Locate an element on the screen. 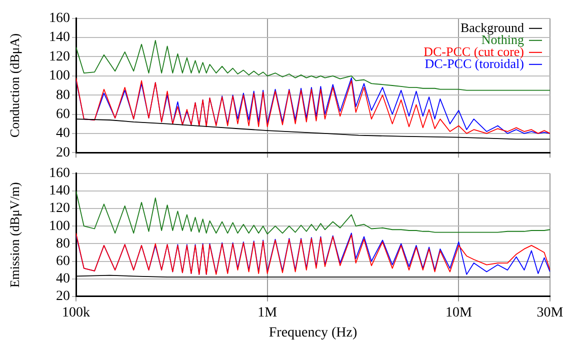  x-tick-label: 10M is located at coordinates (458, 312).